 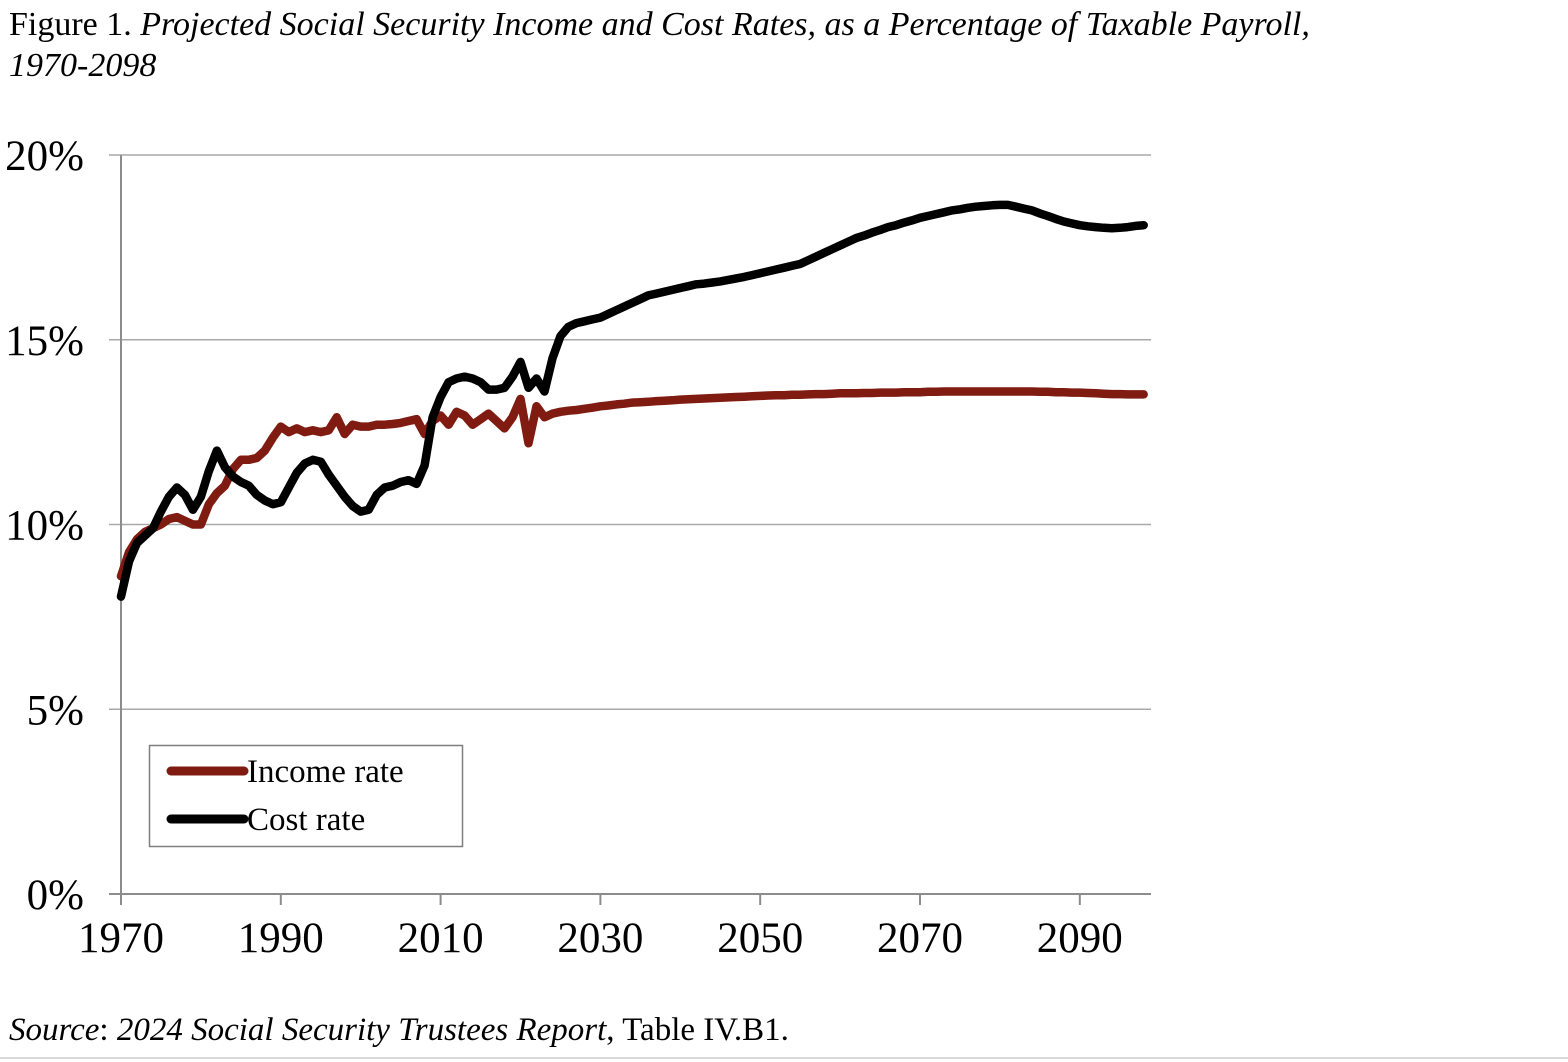 What do you see at coordinates (1080, 938) in the screenshot?
I see `x-tick-label-2090: 2090` at bounding box center [1080, 938].